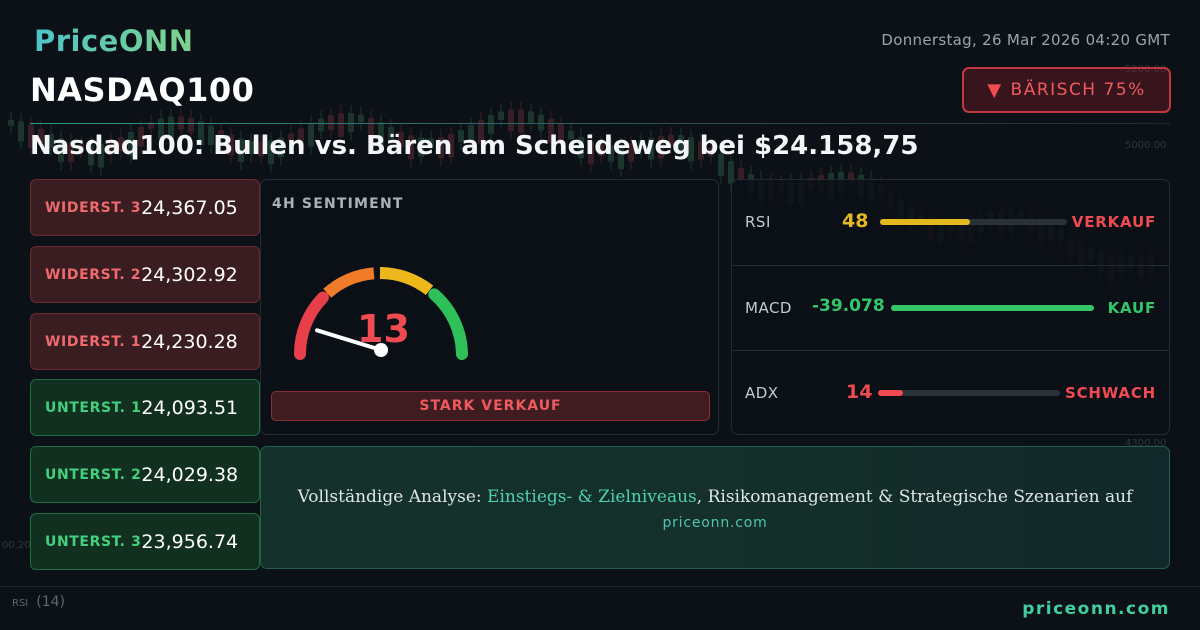 This screenshot has height=630, width=1200. Describe the element at coordinates (383, 329) in the screenshot. I see `sentiment-score: 13` at that location.